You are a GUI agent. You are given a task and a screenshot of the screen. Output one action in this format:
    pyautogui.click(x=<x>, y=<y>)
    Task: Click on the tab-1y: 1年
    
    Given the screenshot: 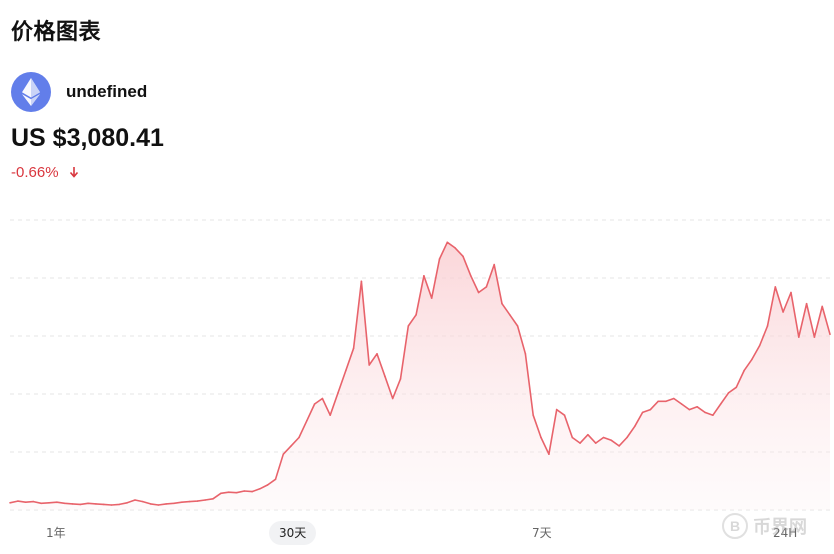 What is the action you would take?
    pyautogui.click(x=56, y=533)
    